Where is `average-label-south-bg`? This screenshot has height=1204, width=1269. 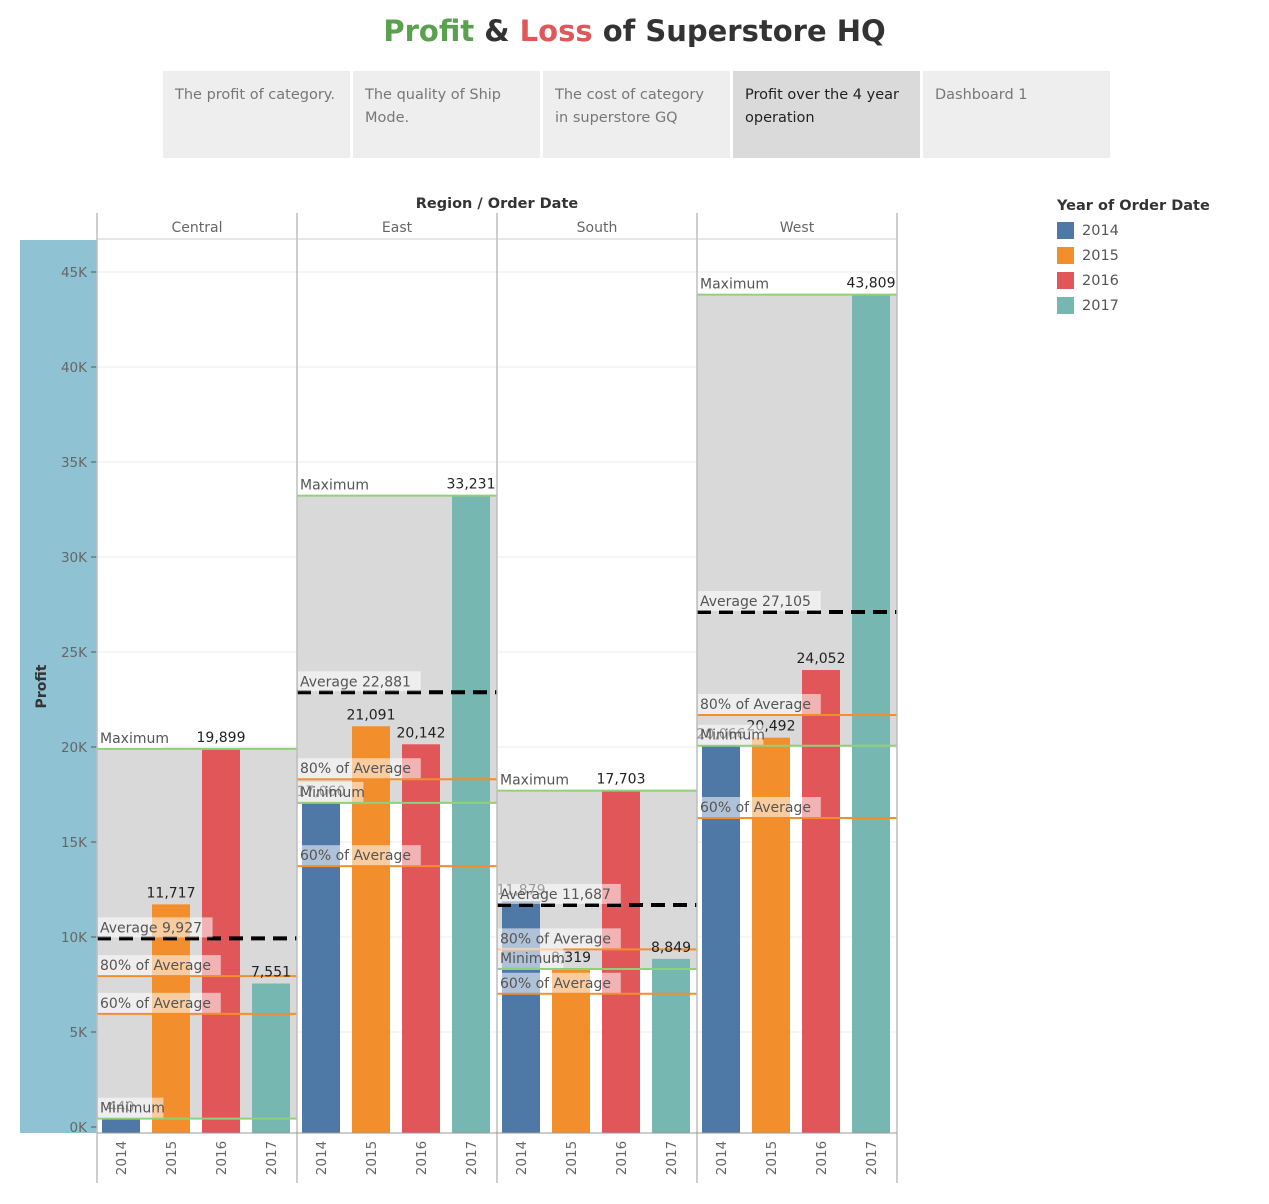 average-label-south-bg is located at coordinates (559, 893).